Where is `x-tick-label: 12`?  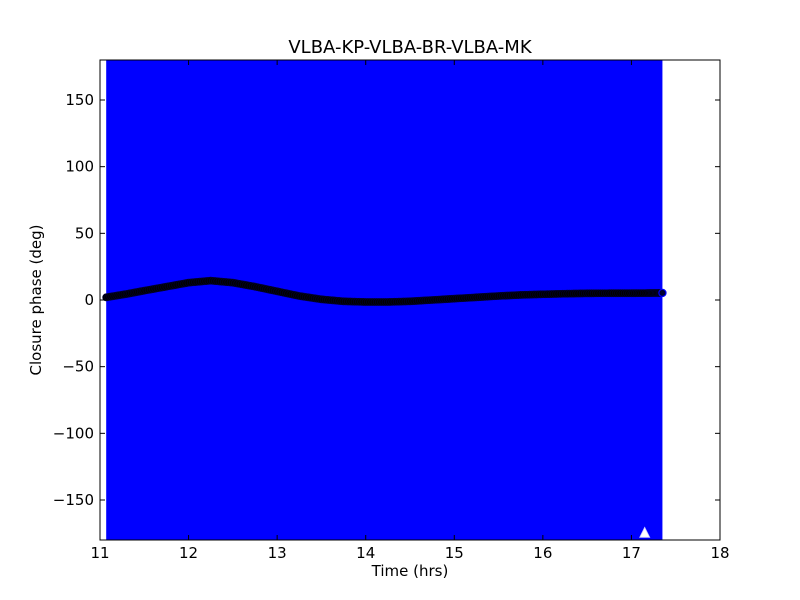
x-tick-label: 12 is located at coordinates (188, 553).